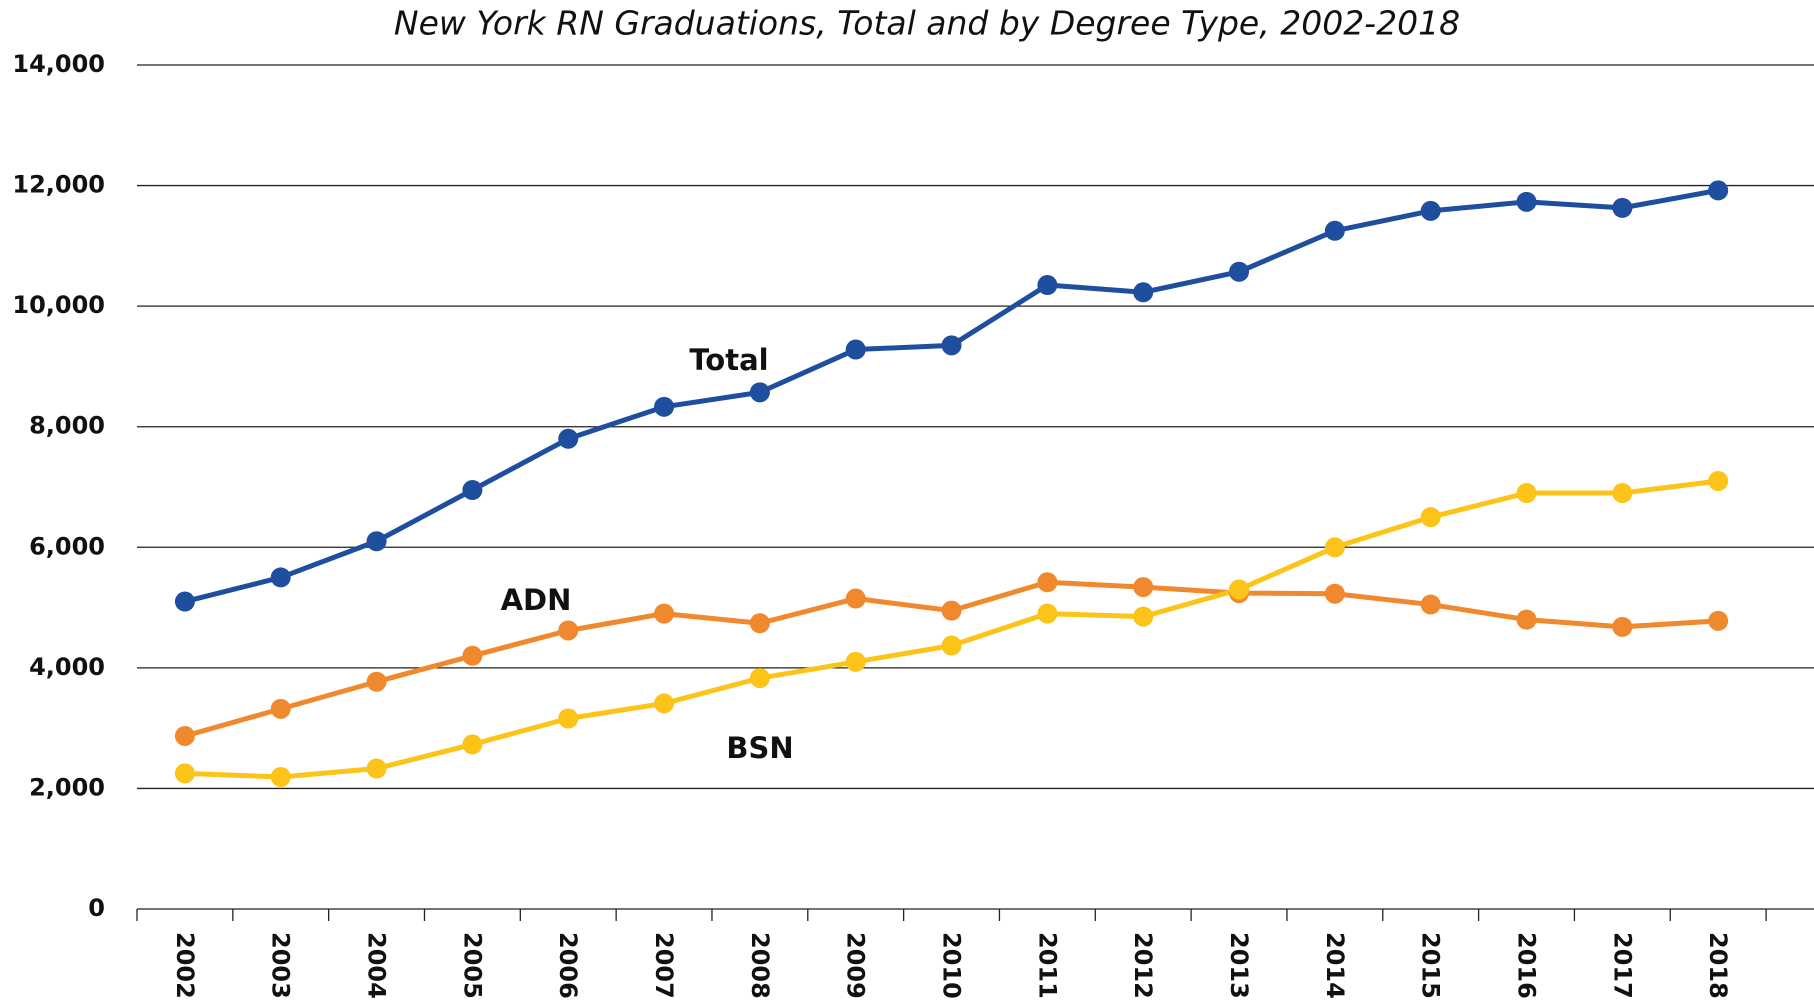 The width and height of the screenshot is (1814, 1000). Describe the element at coordinates (759, 748) in the screenshot. I see `series-label: BSN` at that location.